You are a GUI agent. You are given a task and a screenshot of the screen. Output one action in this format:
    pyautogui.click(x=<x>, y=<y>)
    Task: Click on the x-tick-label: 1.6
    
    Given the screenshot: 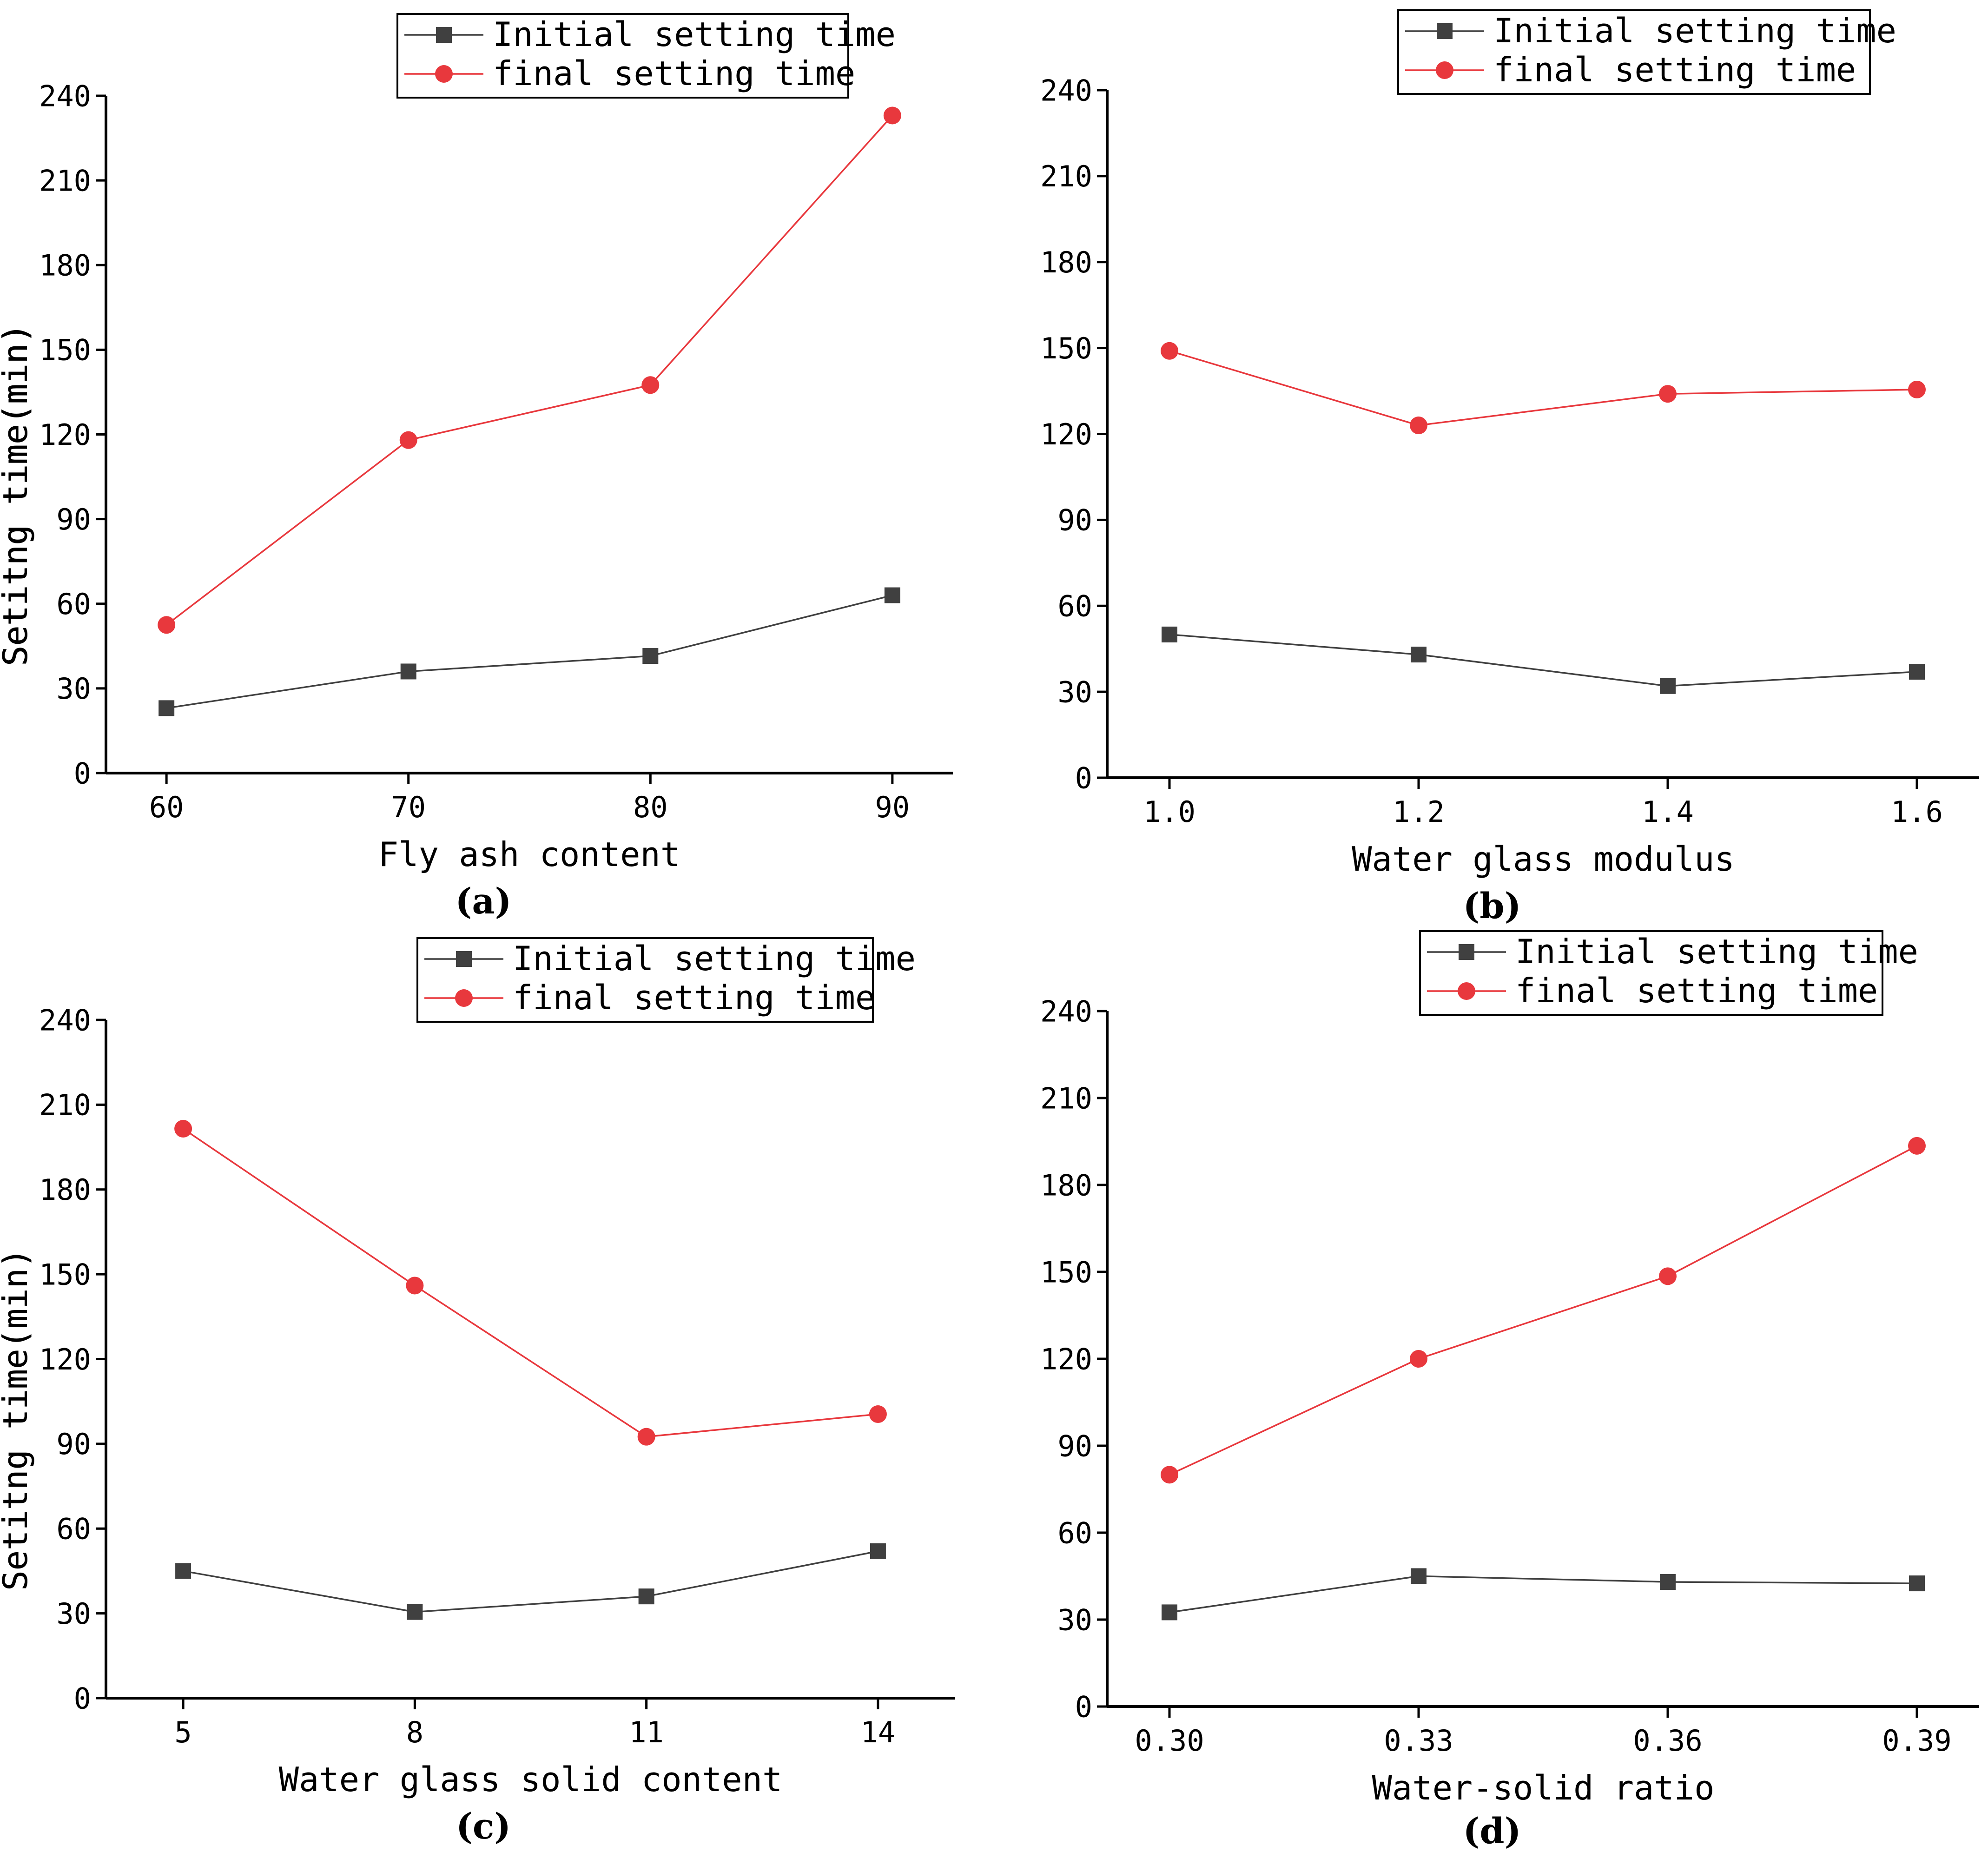 What is the action you would take?
    pyautogui.click(x=1917, y=812)
    